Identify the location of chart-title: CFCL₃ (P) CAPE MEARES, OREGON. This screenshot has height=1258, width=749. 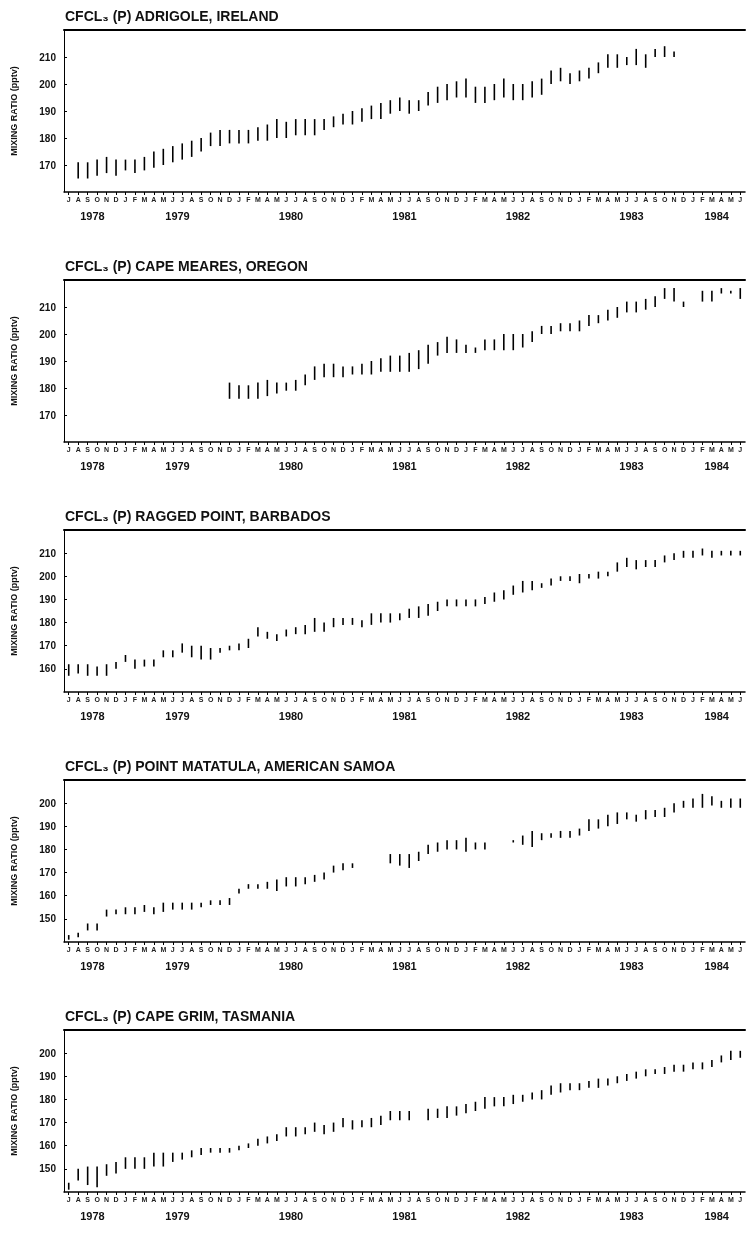
(186, 266).